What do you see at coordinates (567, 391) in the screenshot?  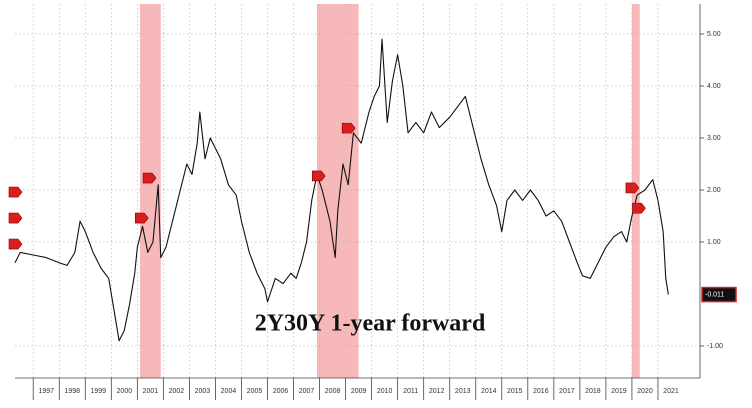 I see `x-tick-label: 2017` at bounding box center [567, 391].